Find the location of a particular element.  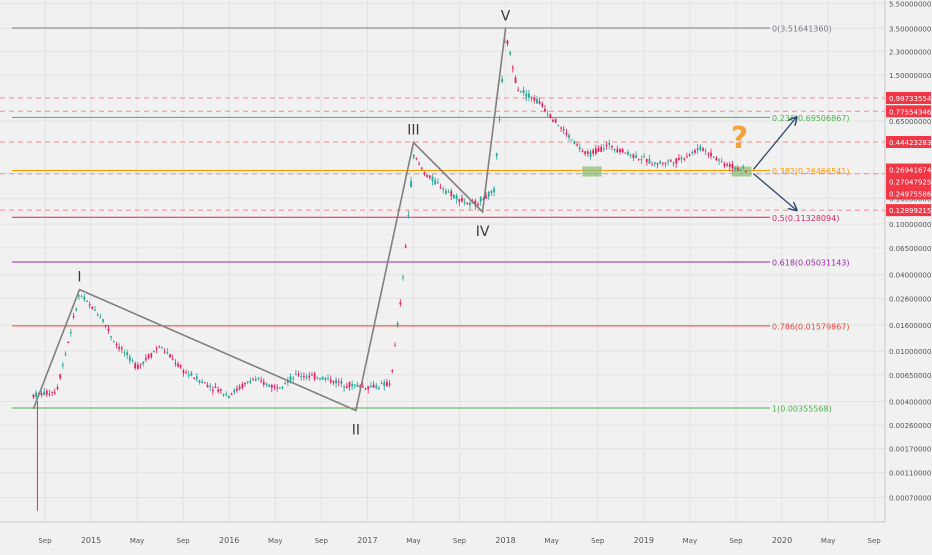

wave-label-i: I is located at coordinates (79, 278).